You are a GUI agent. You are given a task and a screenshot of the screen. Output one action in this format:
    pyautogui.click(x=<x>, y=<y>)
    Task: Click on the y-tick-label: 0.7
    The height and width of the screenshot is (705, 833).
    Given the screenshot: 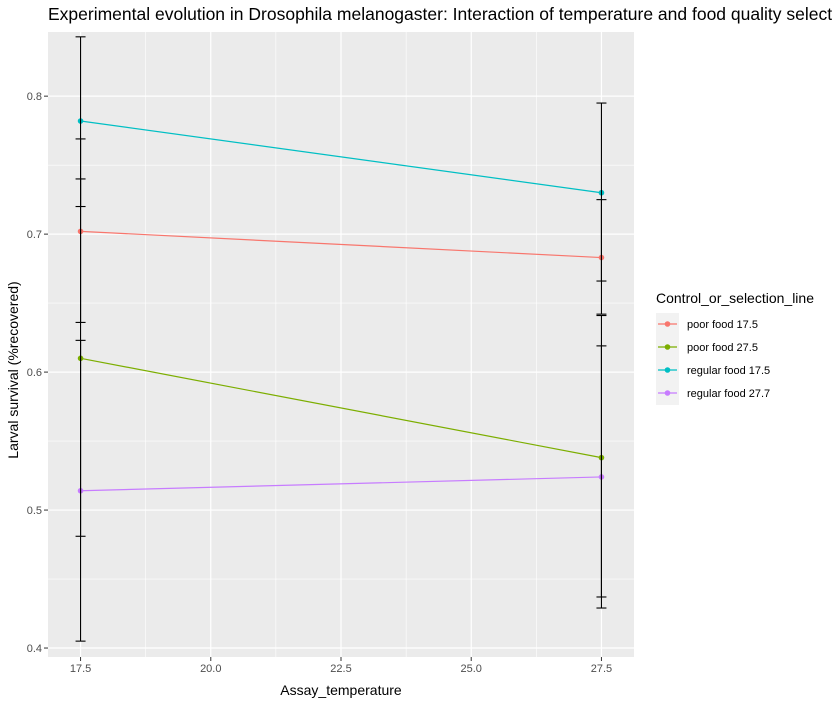 What is the action you would take?
    pyautogui.click(x=34, y=235)
    